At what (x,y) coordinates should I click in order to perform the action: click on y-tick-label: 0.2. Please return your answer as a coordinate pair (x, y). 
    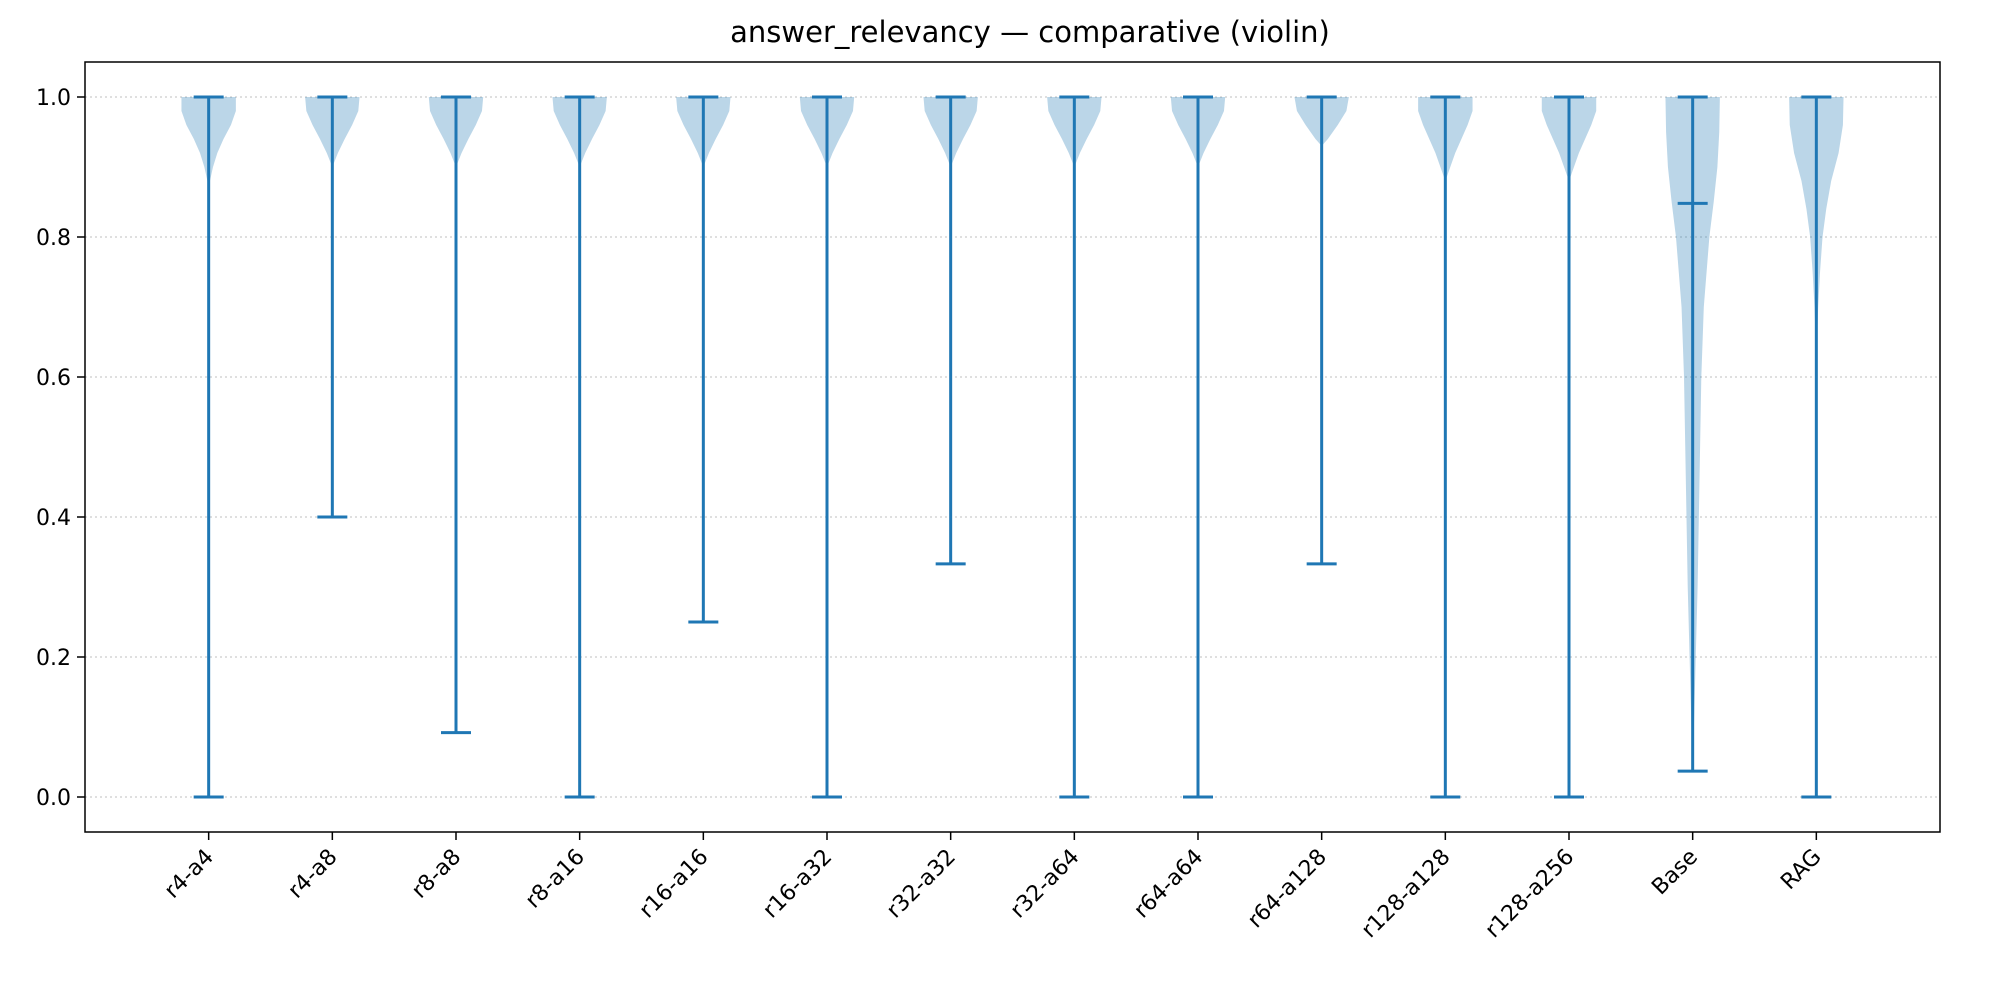
    Looking at the image, I should click on (53, 658).